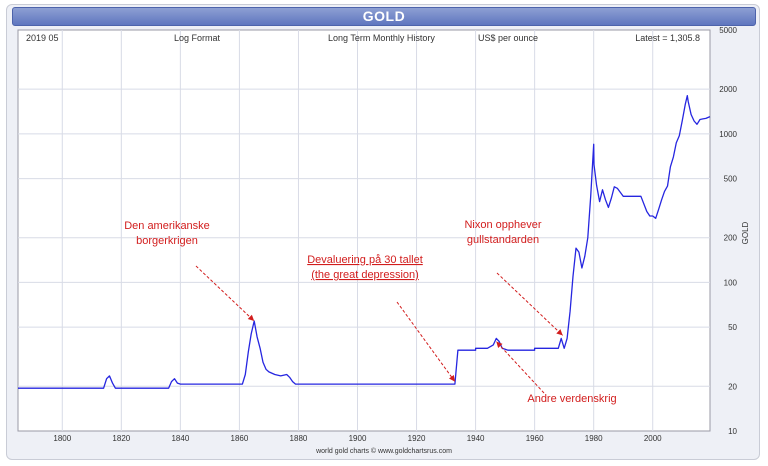 This screenshot has height=466, width=768. Describe the element at coordinates (732, 386) in the screenshot. I see `y-tick-label: 20` at that location.